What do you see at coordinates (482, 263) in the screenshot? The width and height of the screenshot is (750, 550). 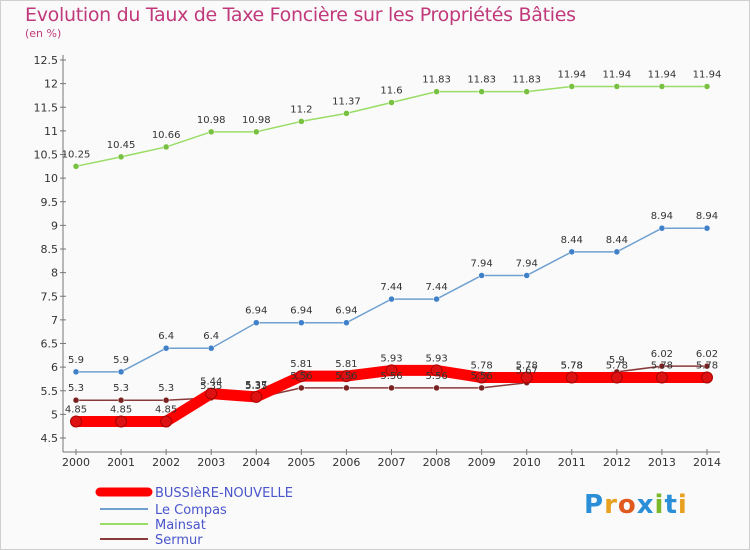 I see `data-label: 7.94` at bounding box center [482, 263].